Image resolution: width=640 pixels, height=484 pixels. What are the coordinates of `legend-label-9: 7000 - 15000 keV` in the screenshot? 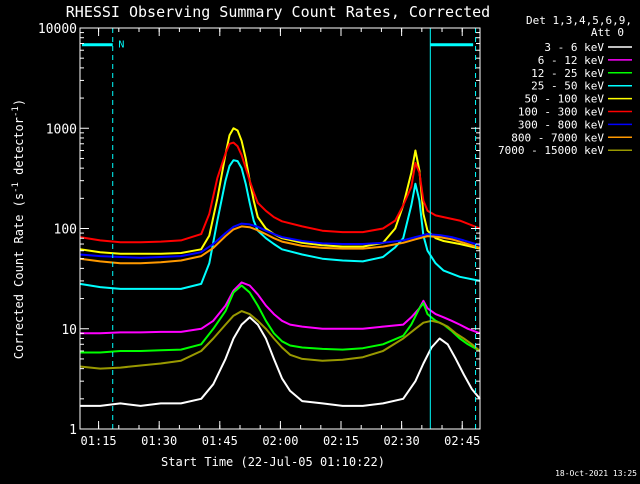 It's located at (551, 150).